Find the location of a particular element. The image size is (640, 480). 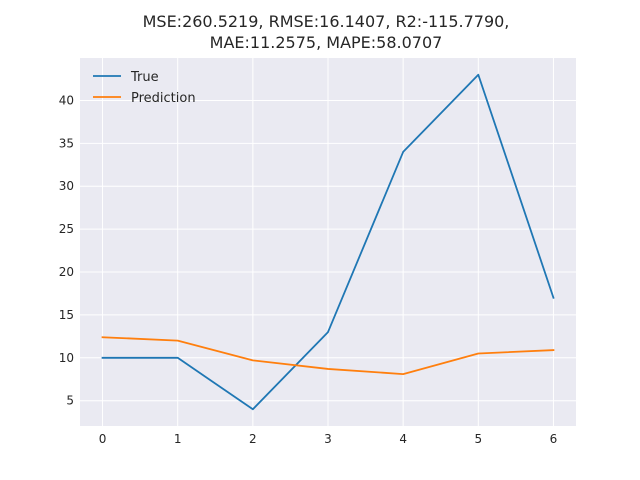

x-tick-label: 3 is located at coordinates (328, 439).